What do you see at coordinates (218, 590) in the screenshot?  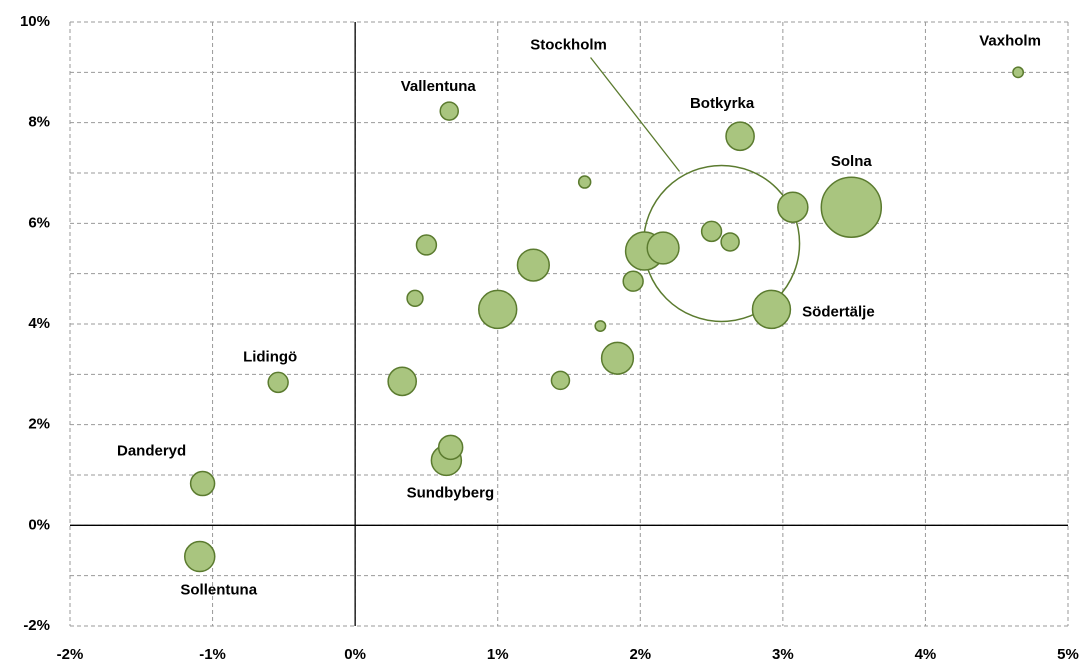 I see `bubble-label: Sollentuna` at bounding box center [218, 590].